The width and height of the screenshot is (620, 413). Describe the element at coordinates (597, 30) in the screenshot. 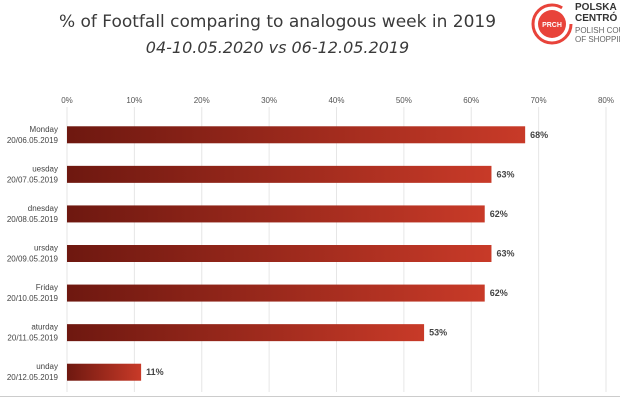

I see `logo-line-3: POLISH COU` at that location.